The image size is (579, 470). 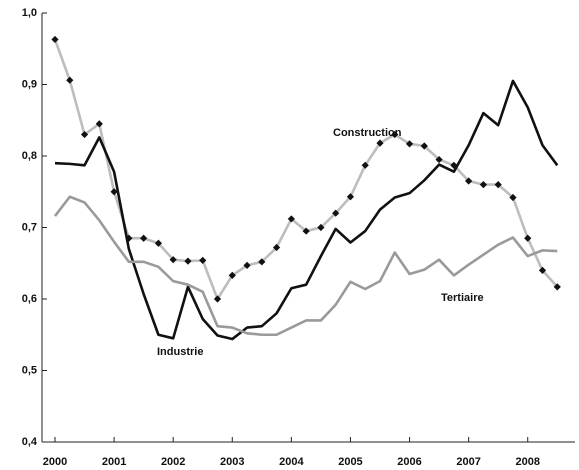 I want to click on y-tick-label: 1,0, so click(x=29, y=13).